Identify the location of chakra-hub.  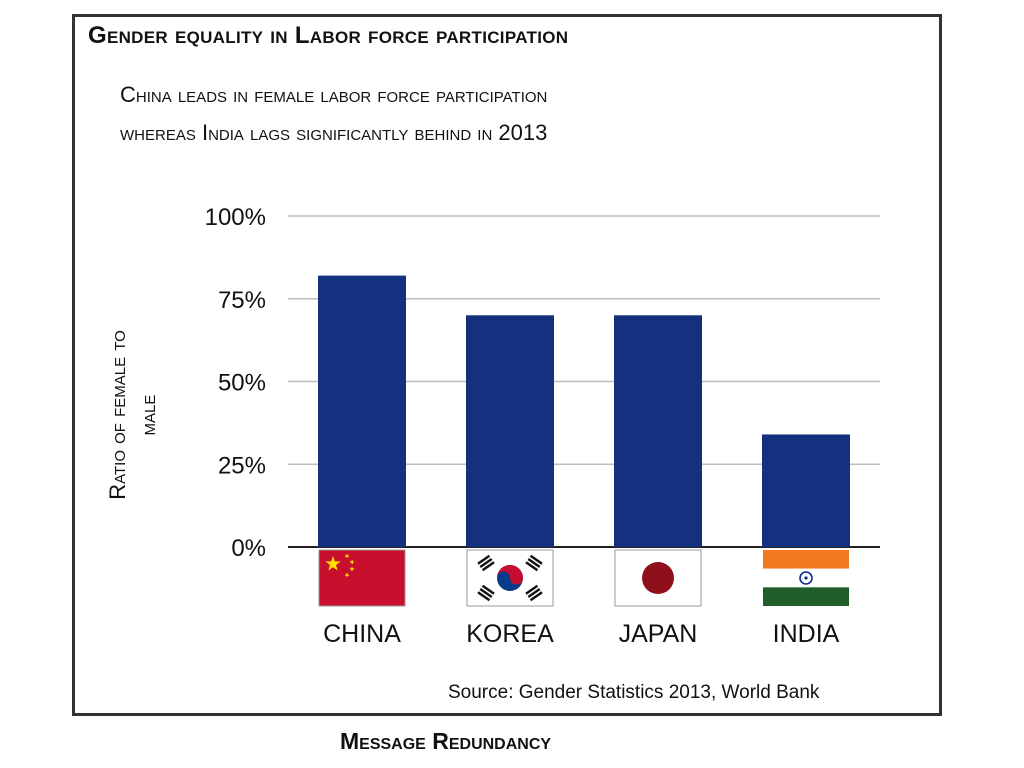
(806, 578).